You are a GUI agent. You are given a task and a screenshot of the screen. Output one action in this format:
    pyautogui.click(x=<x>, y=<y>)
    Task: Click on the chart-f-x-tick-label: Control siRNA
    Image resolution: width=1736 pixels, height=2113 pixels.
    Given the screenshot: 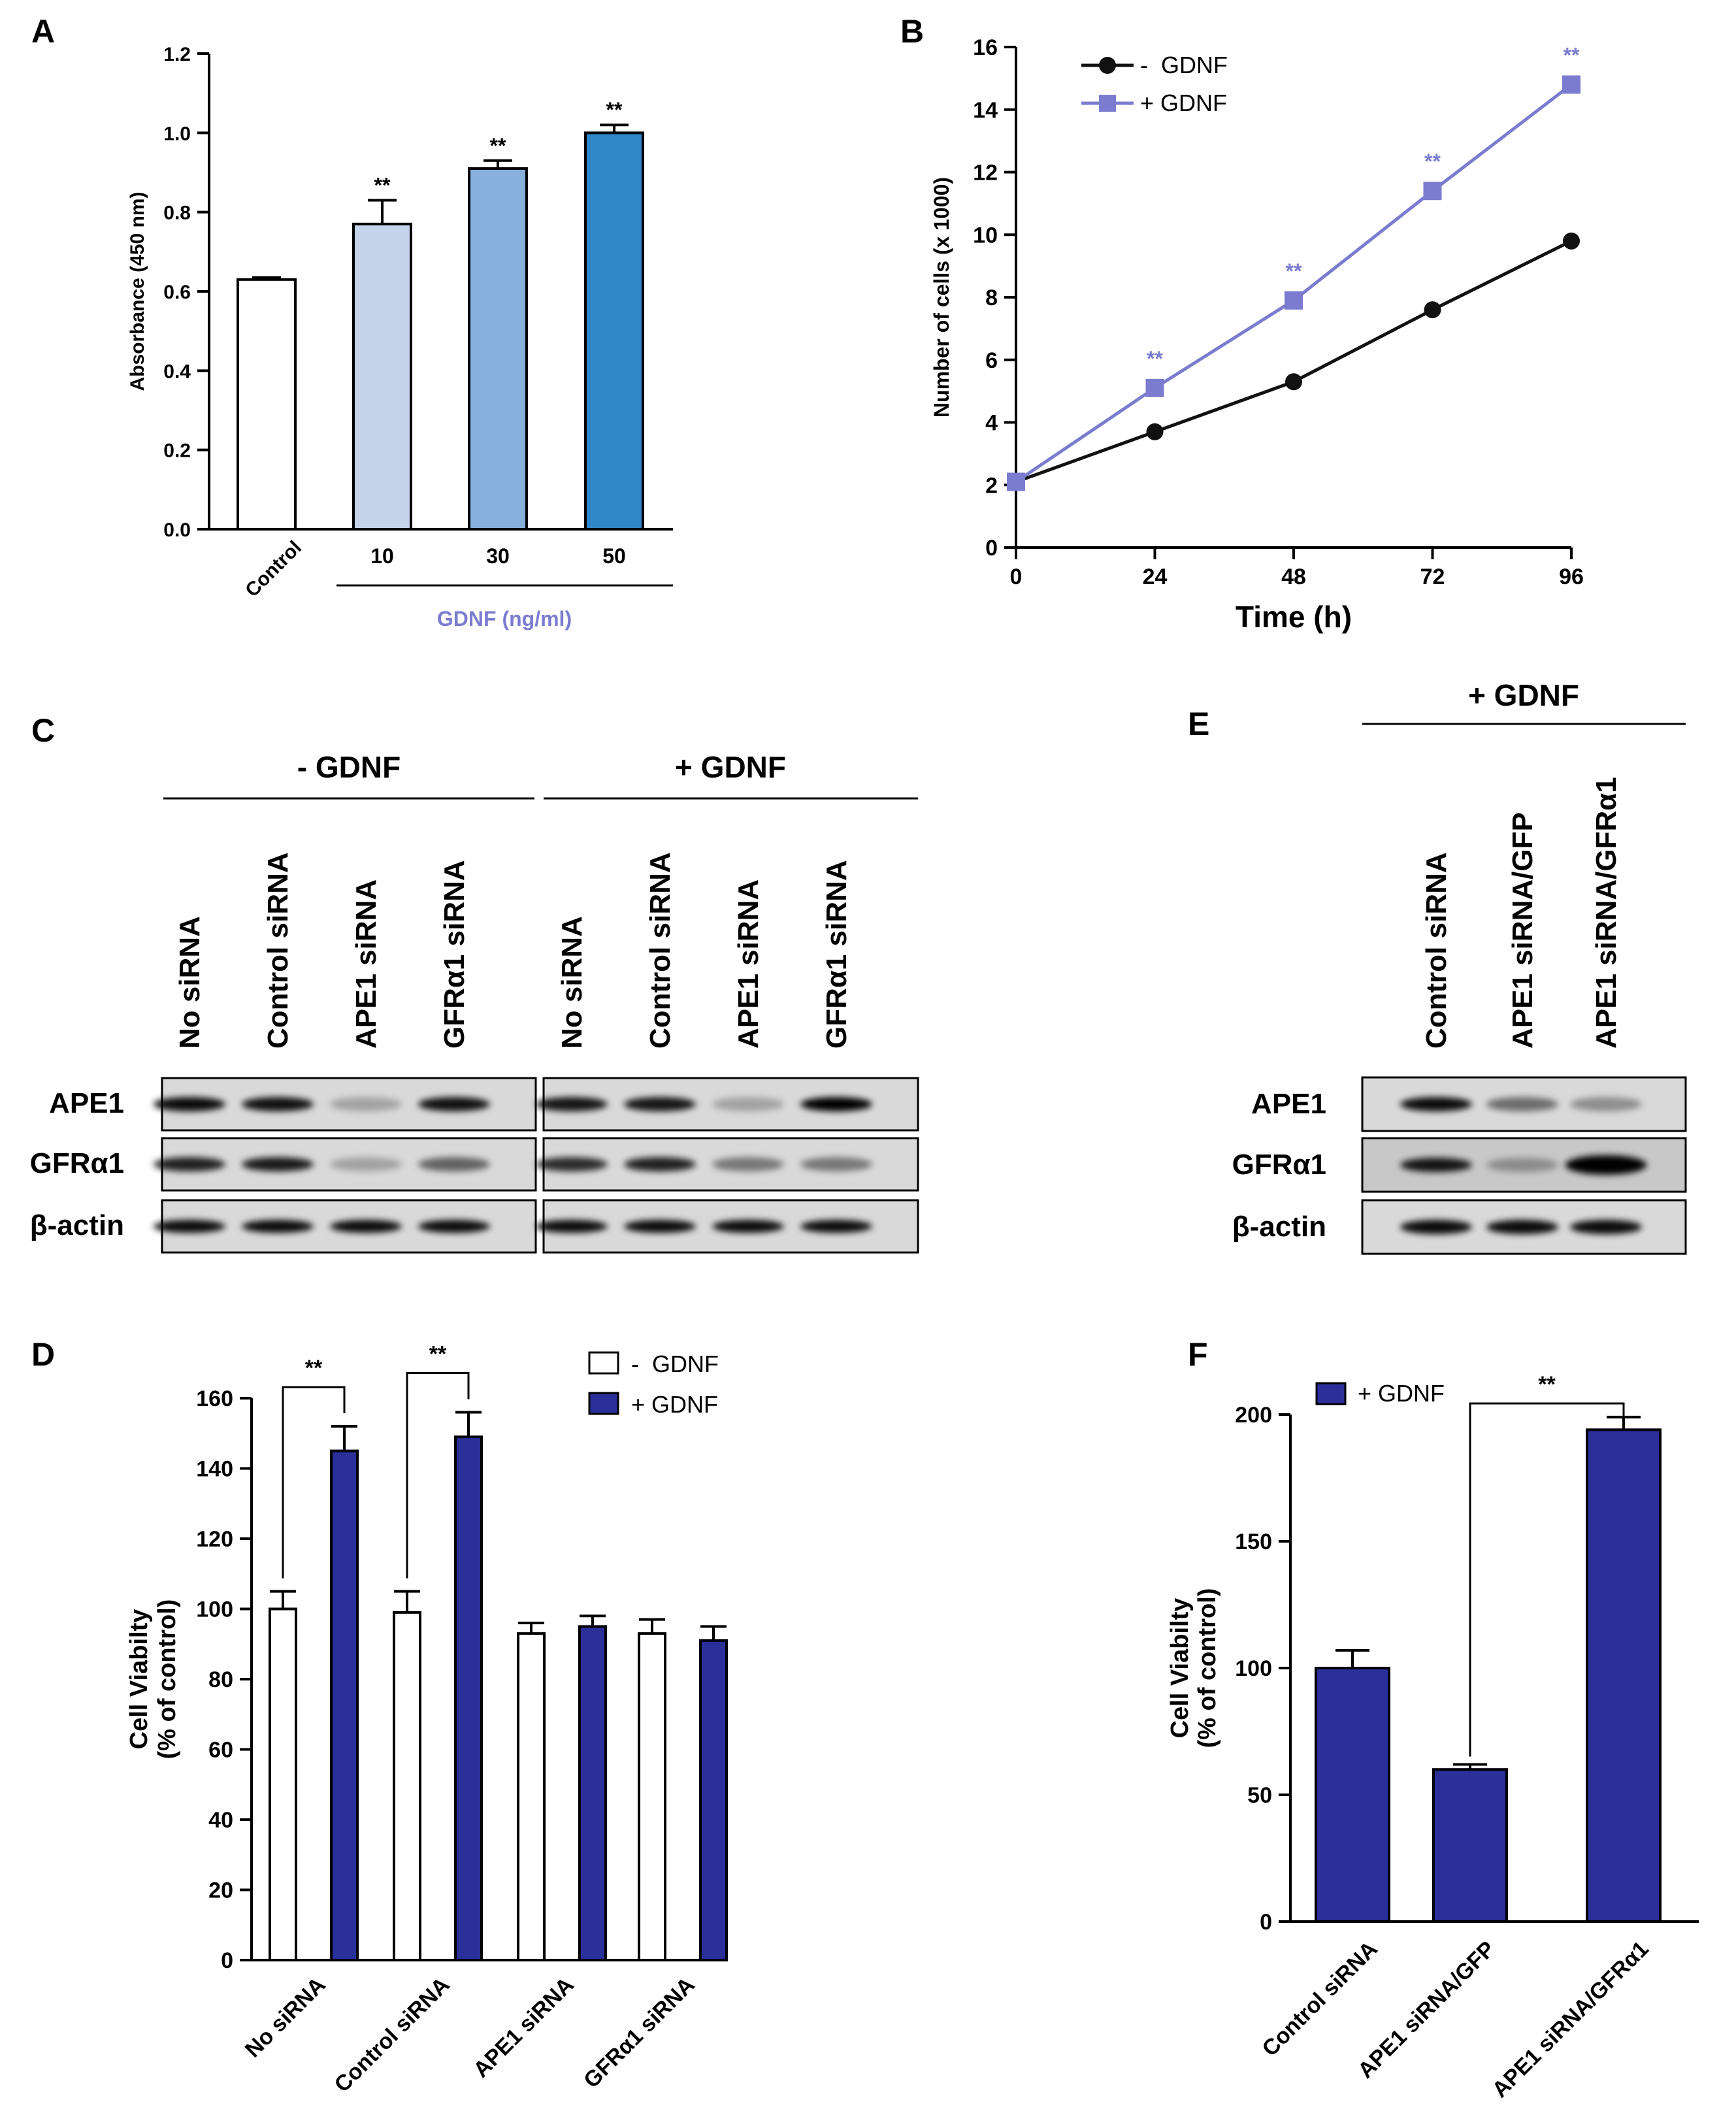 What is the action you would take?
    pyautogui.click(x=1320, y=1999)
    